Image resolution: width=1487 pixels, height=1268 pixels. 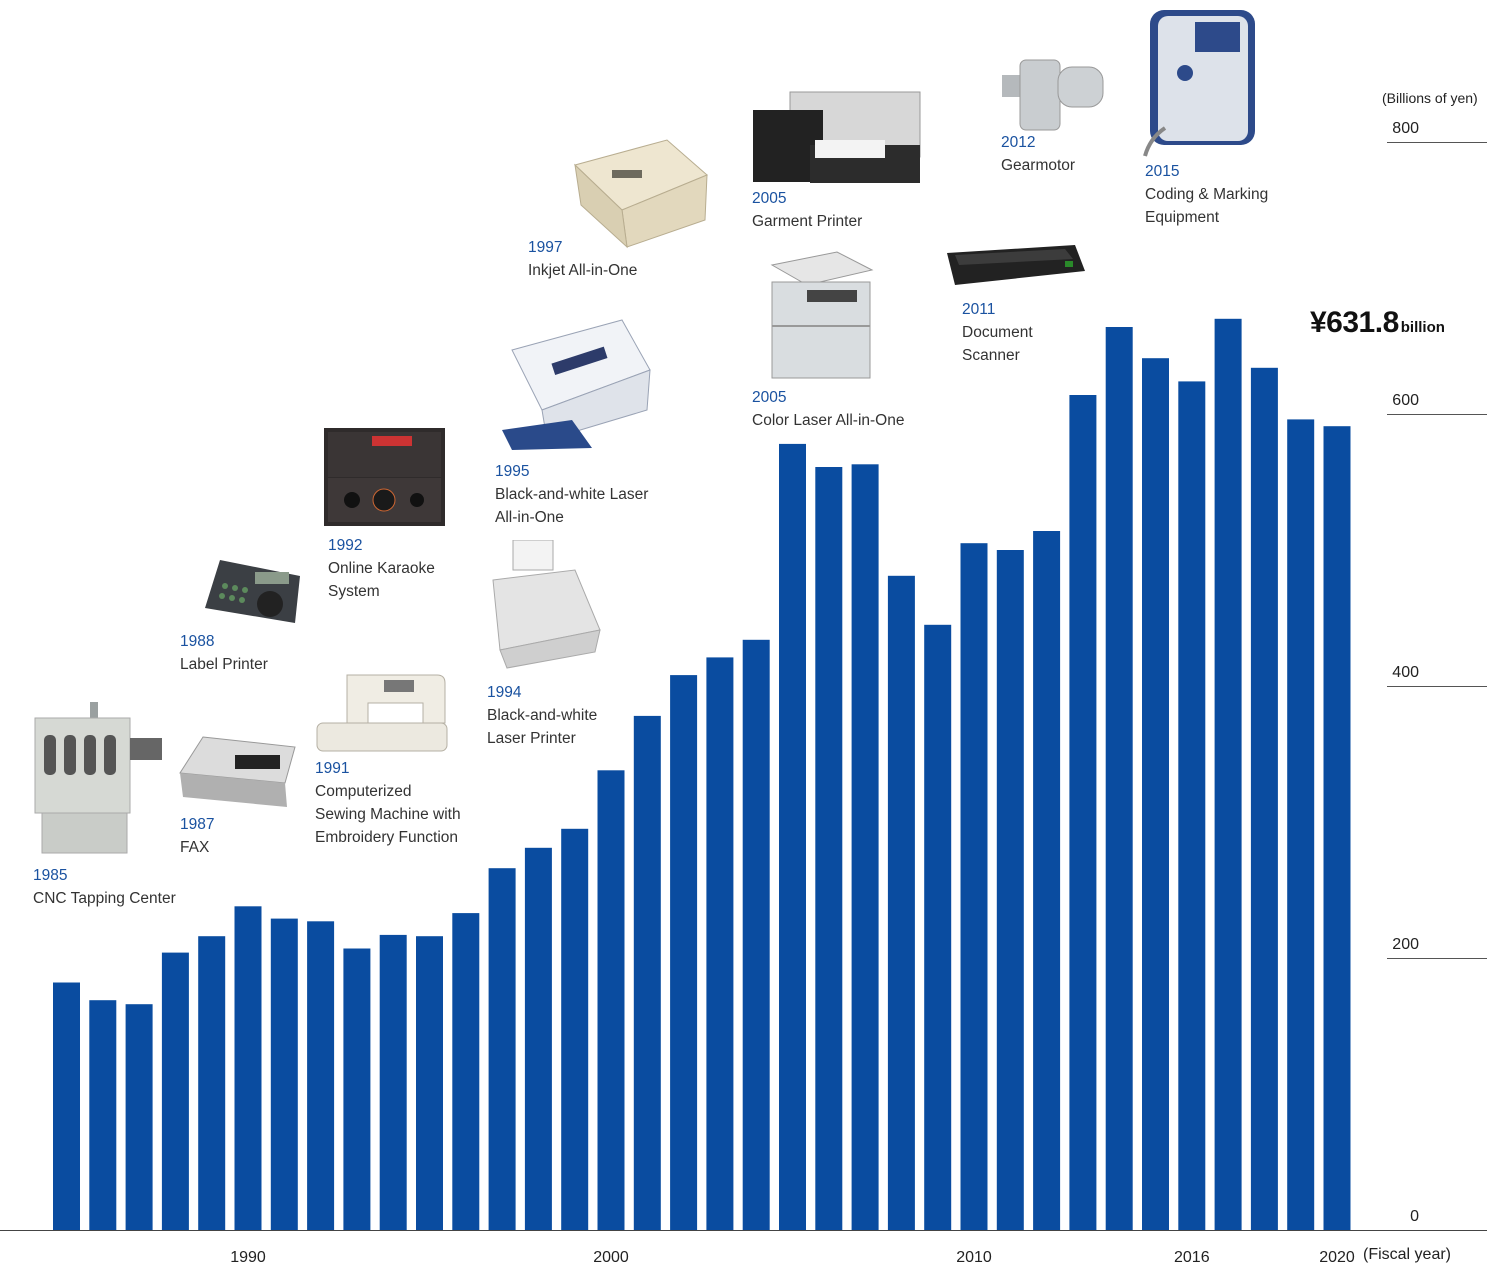 What do you see at coordinates (382, 713) in the screenshot?
I see `sewing-machine-photo` at bounding box center [382, 713].